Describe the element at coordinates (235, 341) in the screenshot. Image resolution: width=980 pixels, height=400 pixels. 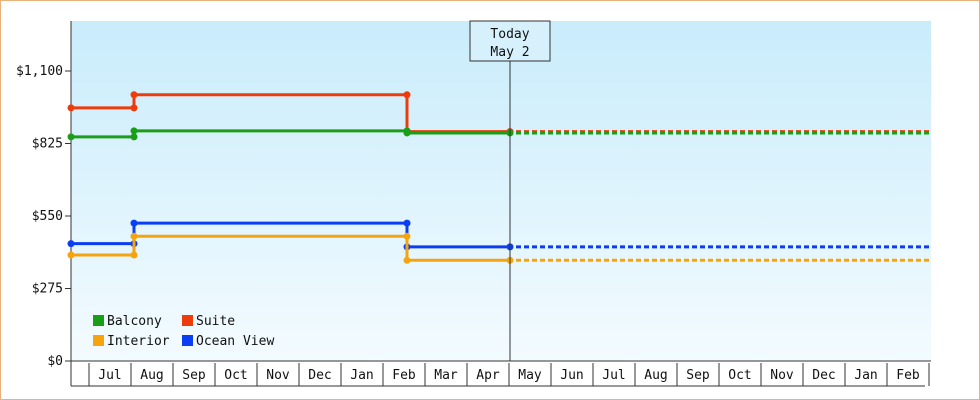
I see `legend-label: Ocean View` at that location.